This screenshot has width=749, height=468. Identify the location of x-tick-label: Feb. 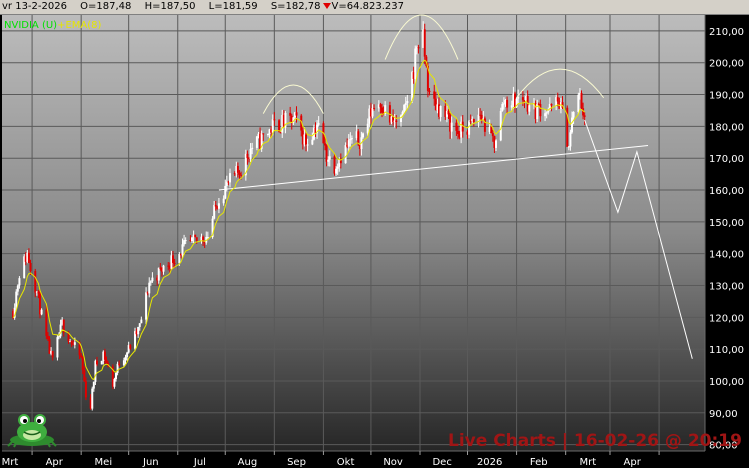
(539, 462).